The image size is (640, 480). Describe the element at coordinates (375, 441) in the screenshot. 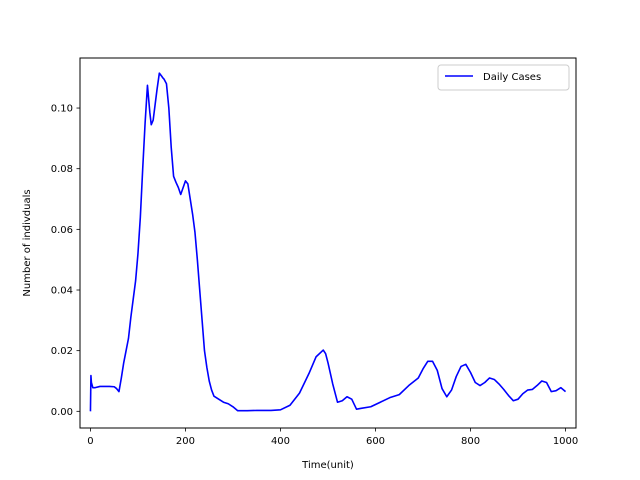

I see `x-tick-label: 600` at that location.